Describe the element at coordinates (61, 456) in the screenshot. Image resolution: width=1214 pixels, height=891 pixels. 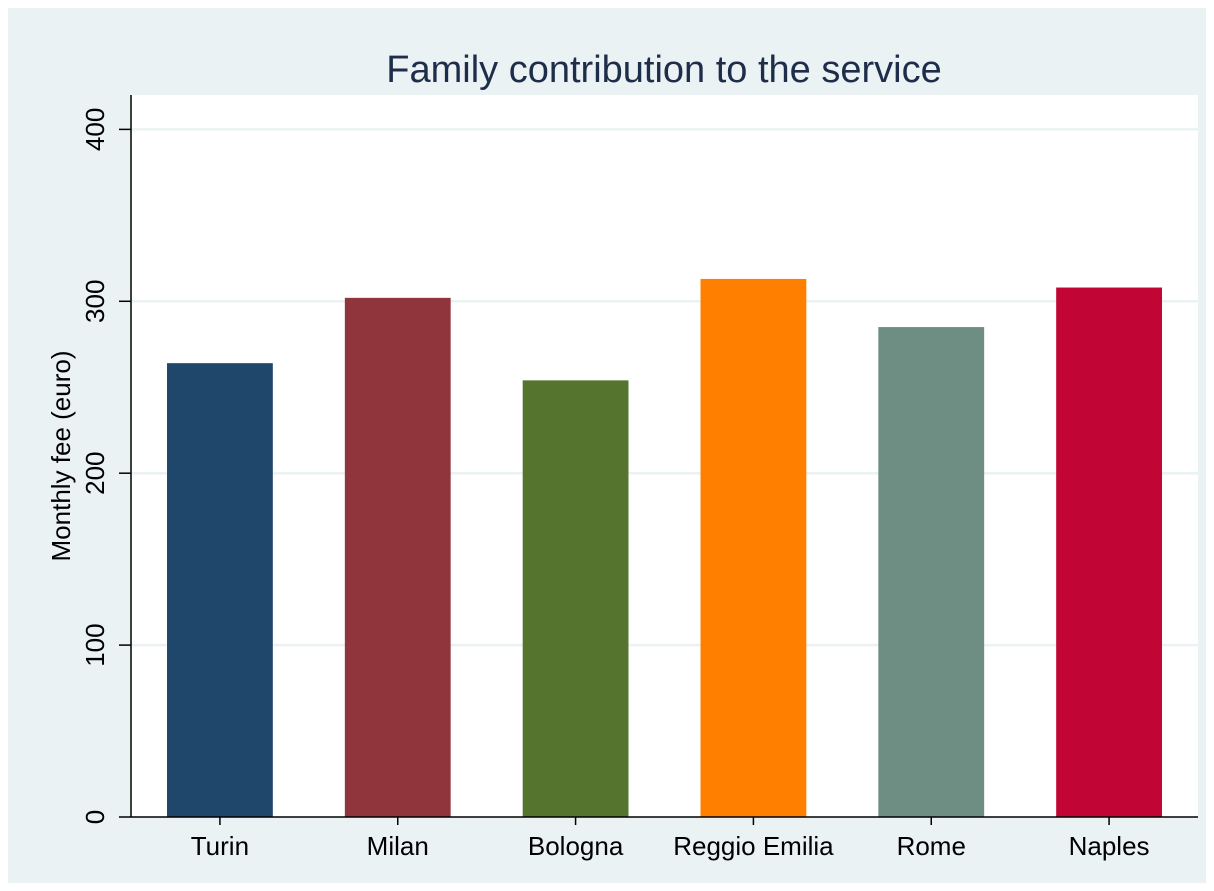
I see `y-axis-label: Monthly fee (euro)` at that location.